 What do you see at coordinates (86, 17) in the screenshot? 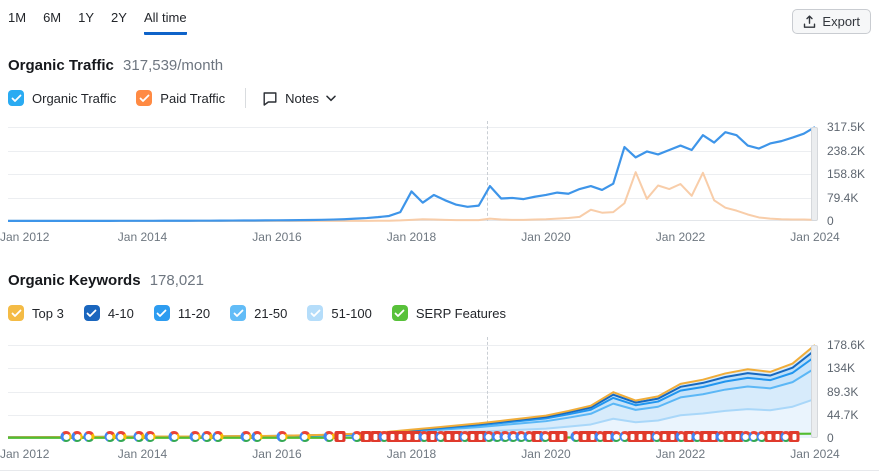
I see `range-tab-1y: 1Y` at bounding box center [86, 17].